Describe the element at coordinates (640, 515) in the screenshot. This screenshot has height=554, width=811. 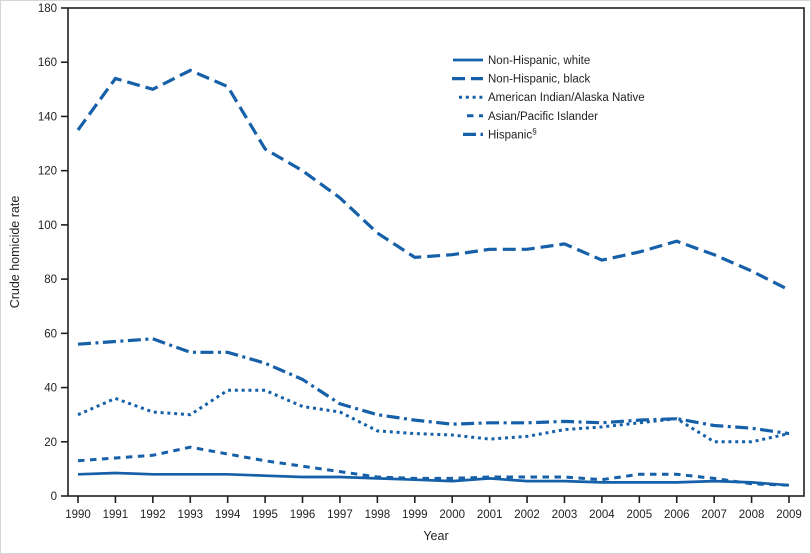
I see `x-tick-label: 2005` at that location.